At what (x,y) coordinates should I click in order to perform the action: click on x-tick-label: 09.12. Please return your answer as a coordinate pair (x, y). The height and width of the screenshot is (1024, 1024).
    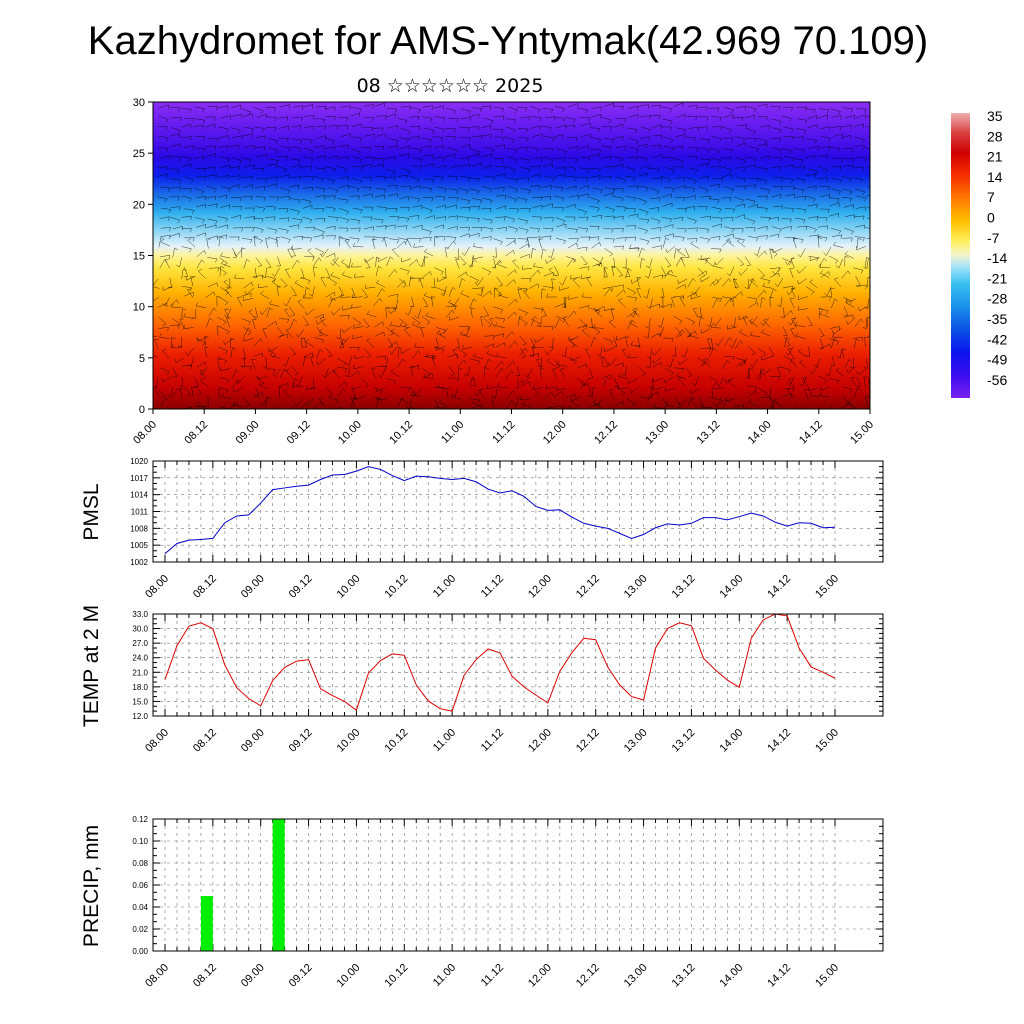
    Looking at the image, I should click on (301, 741).